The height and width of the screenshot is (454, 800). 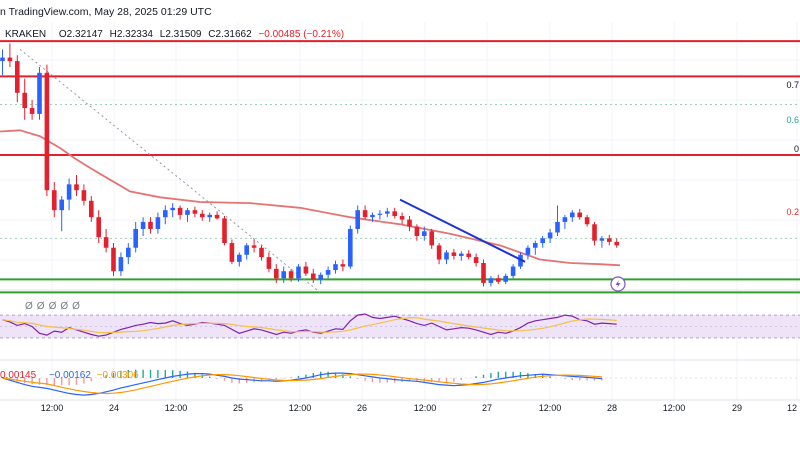 What do you see at coordinates (80, 34) in the screenshot?
I see `ohlc-open: O2.32147` at bounding box center [80, 34].